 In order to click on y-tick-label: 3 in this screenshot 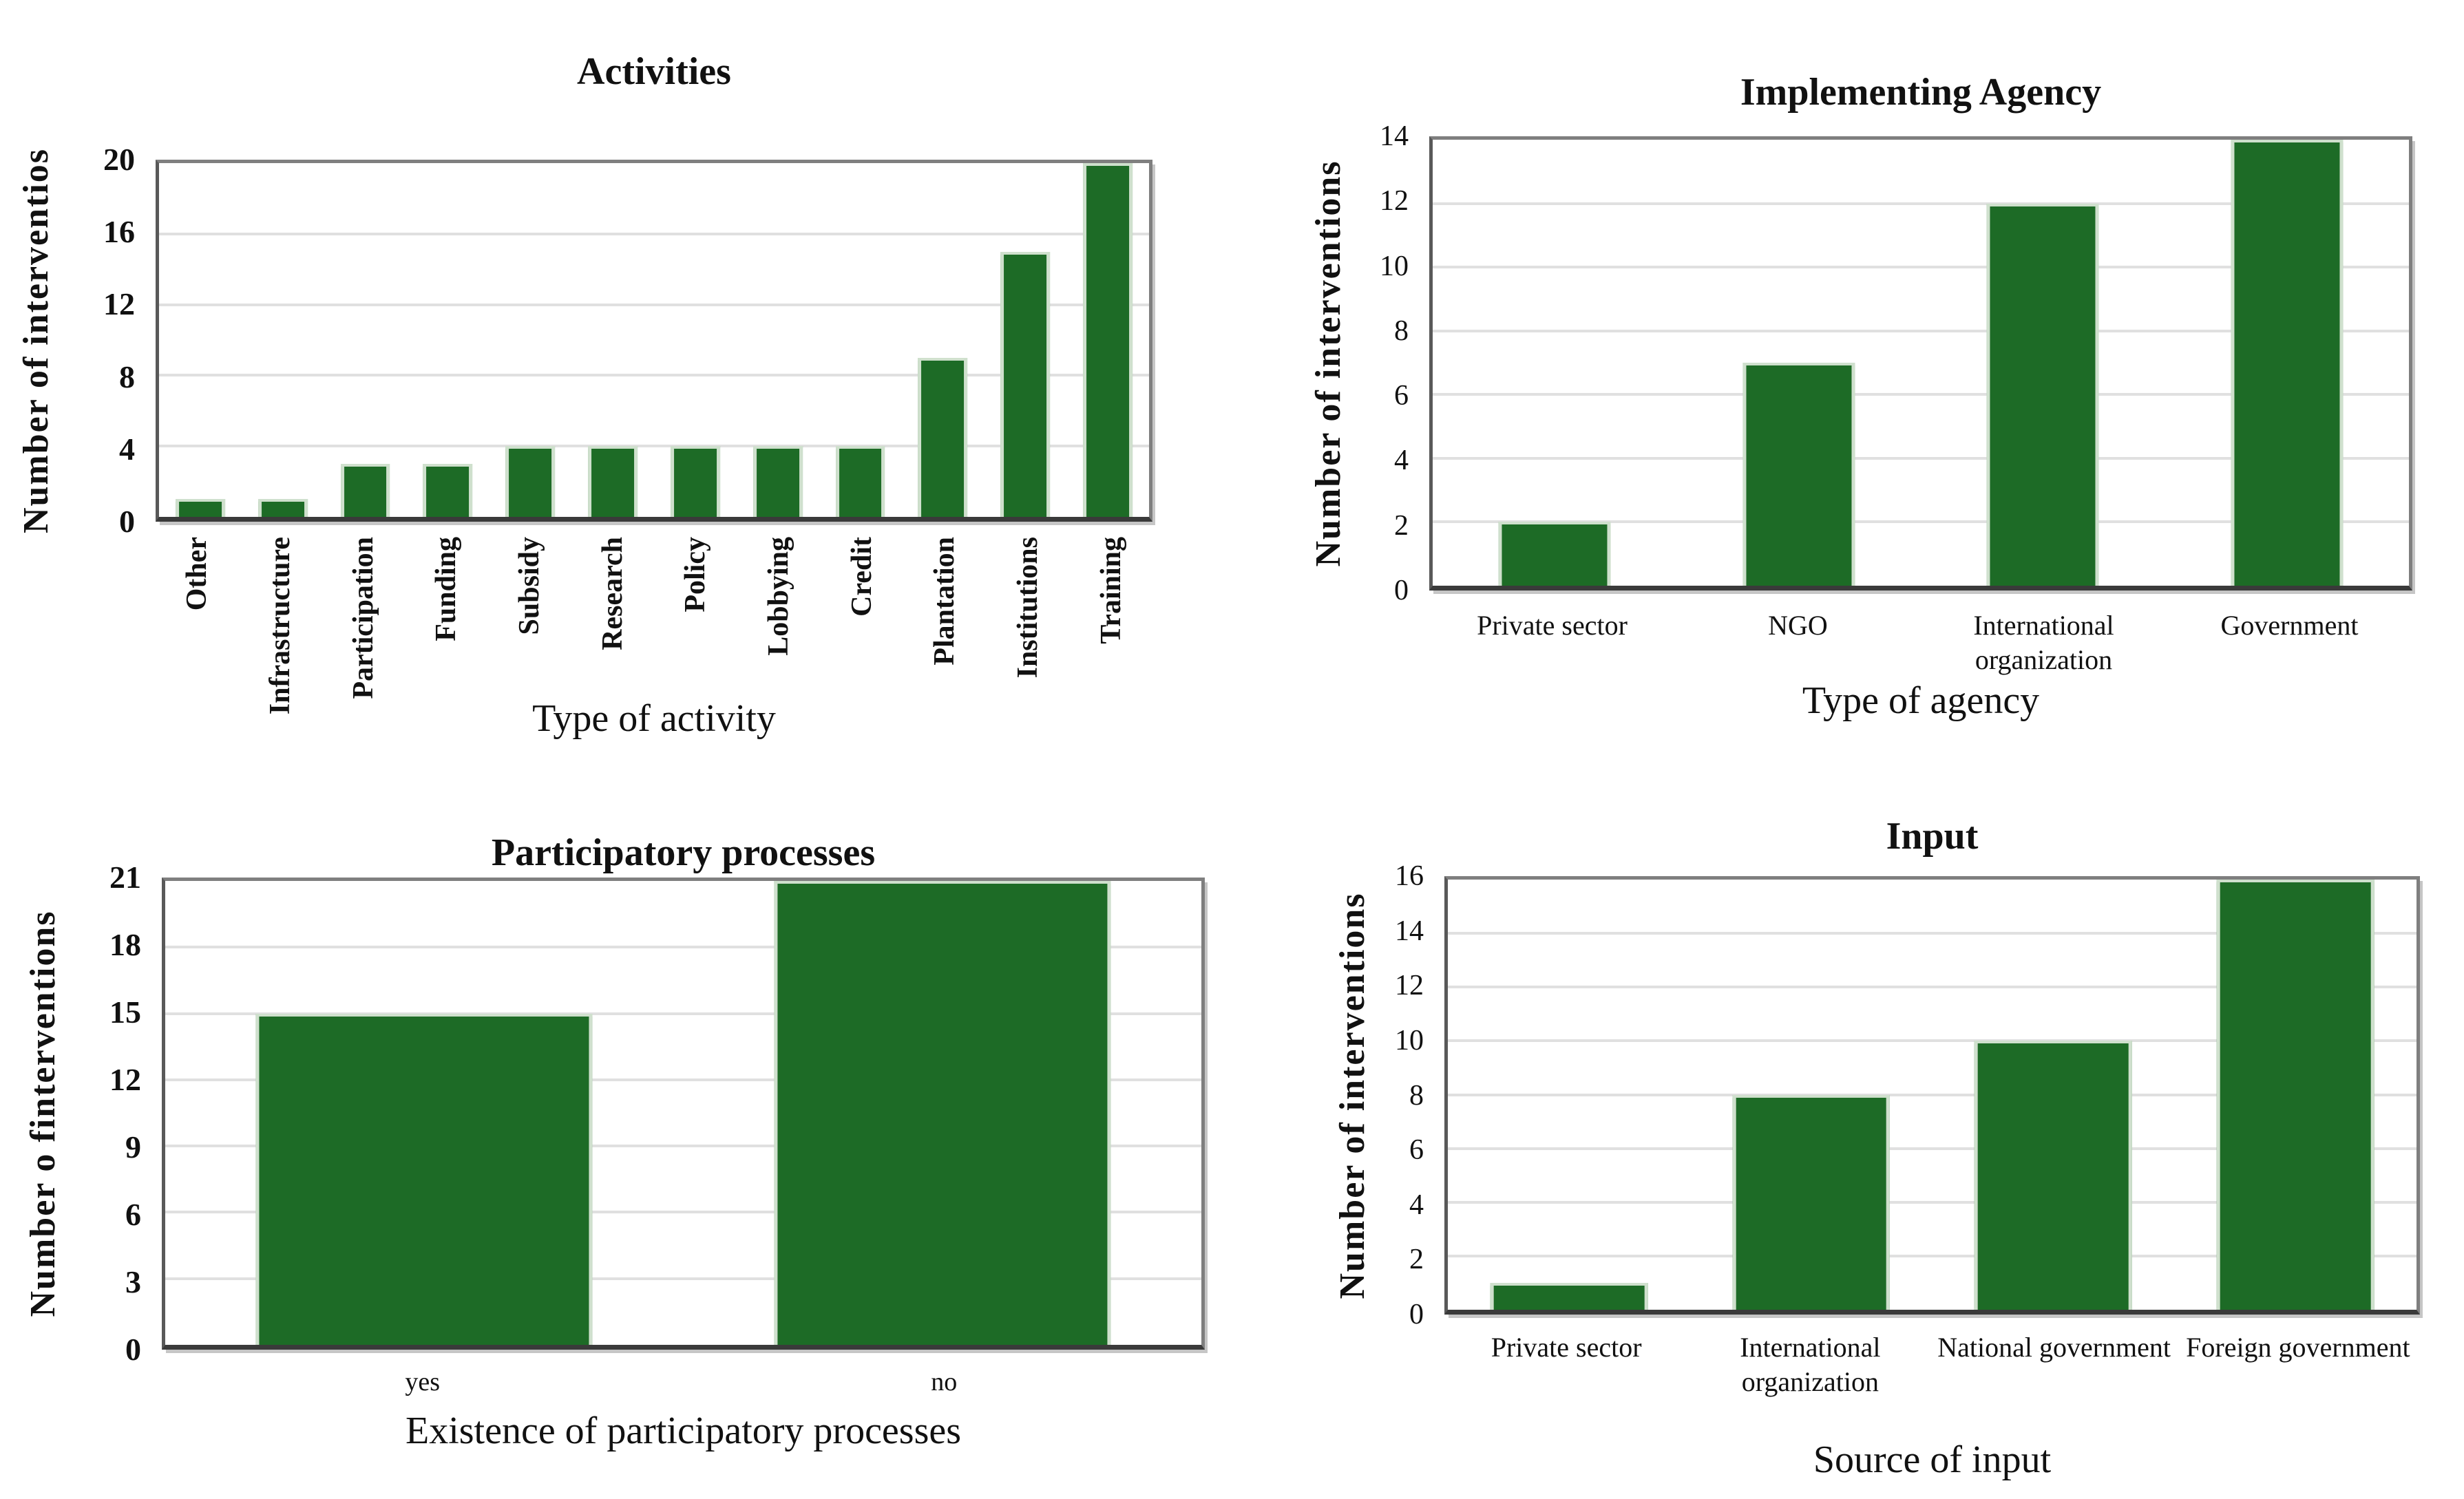, I will do `click(133, 1282)`.